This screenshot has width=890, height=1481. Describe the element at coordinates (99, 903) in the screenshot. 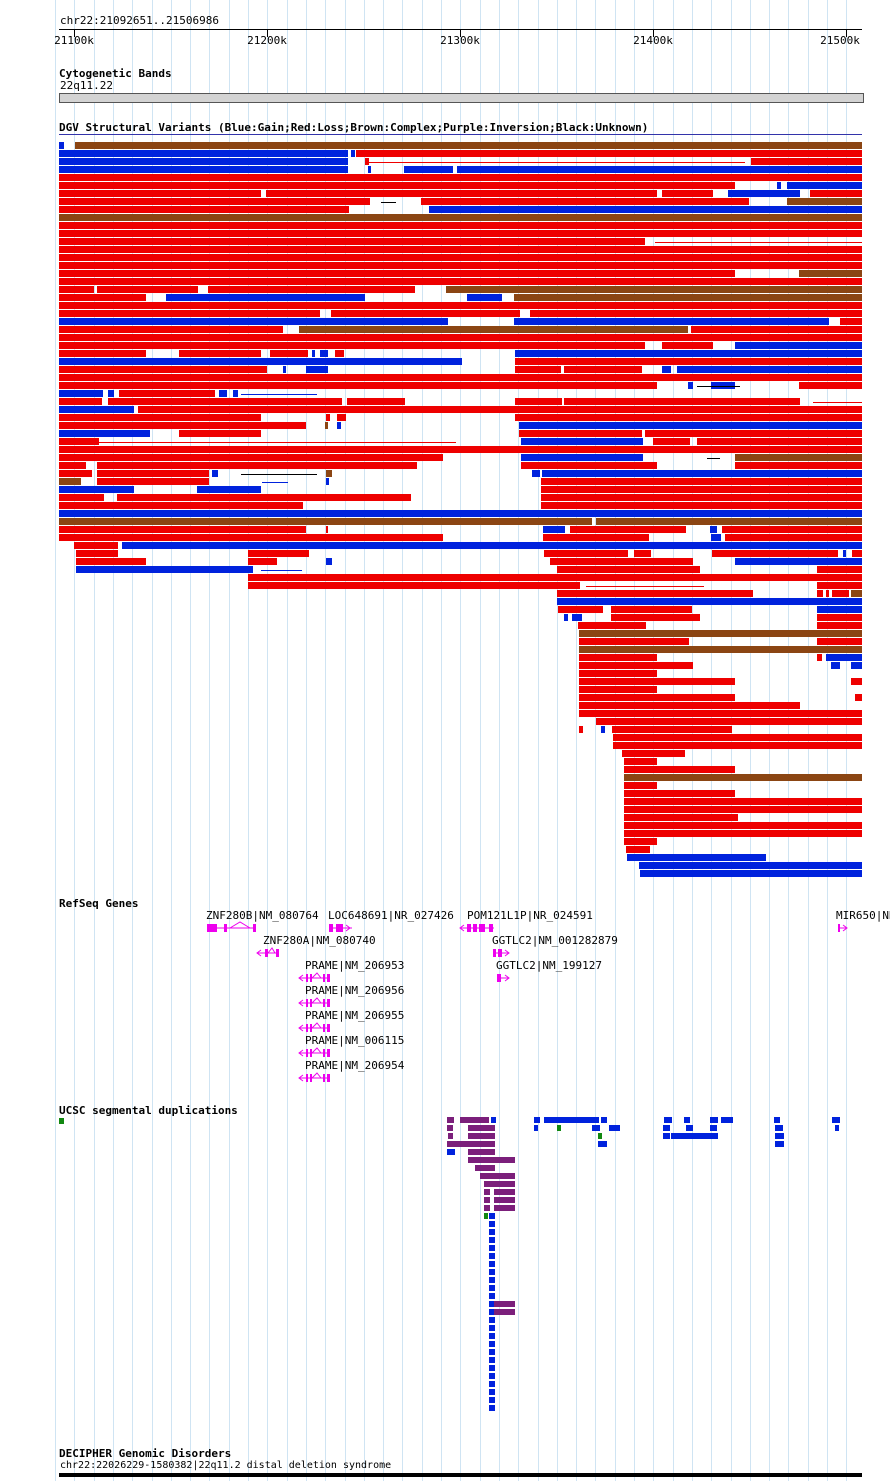

I see `refseq-track-title: RefSeq Genes` at that location.